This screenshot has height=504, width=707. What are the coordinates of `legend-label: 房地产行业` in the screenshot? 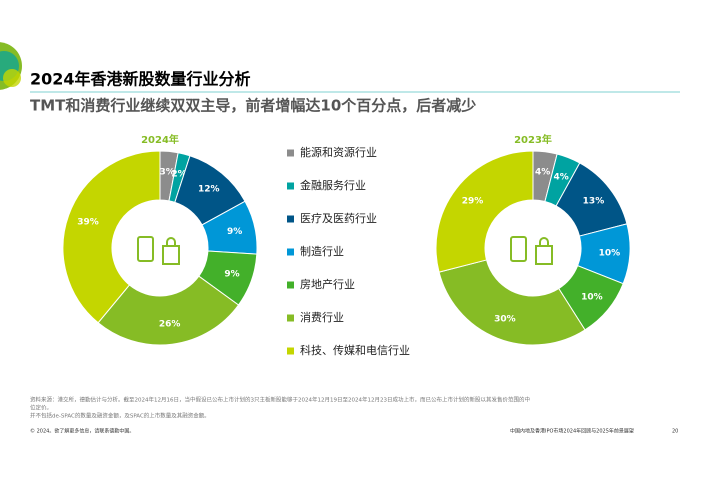 It's located at (327, 284).